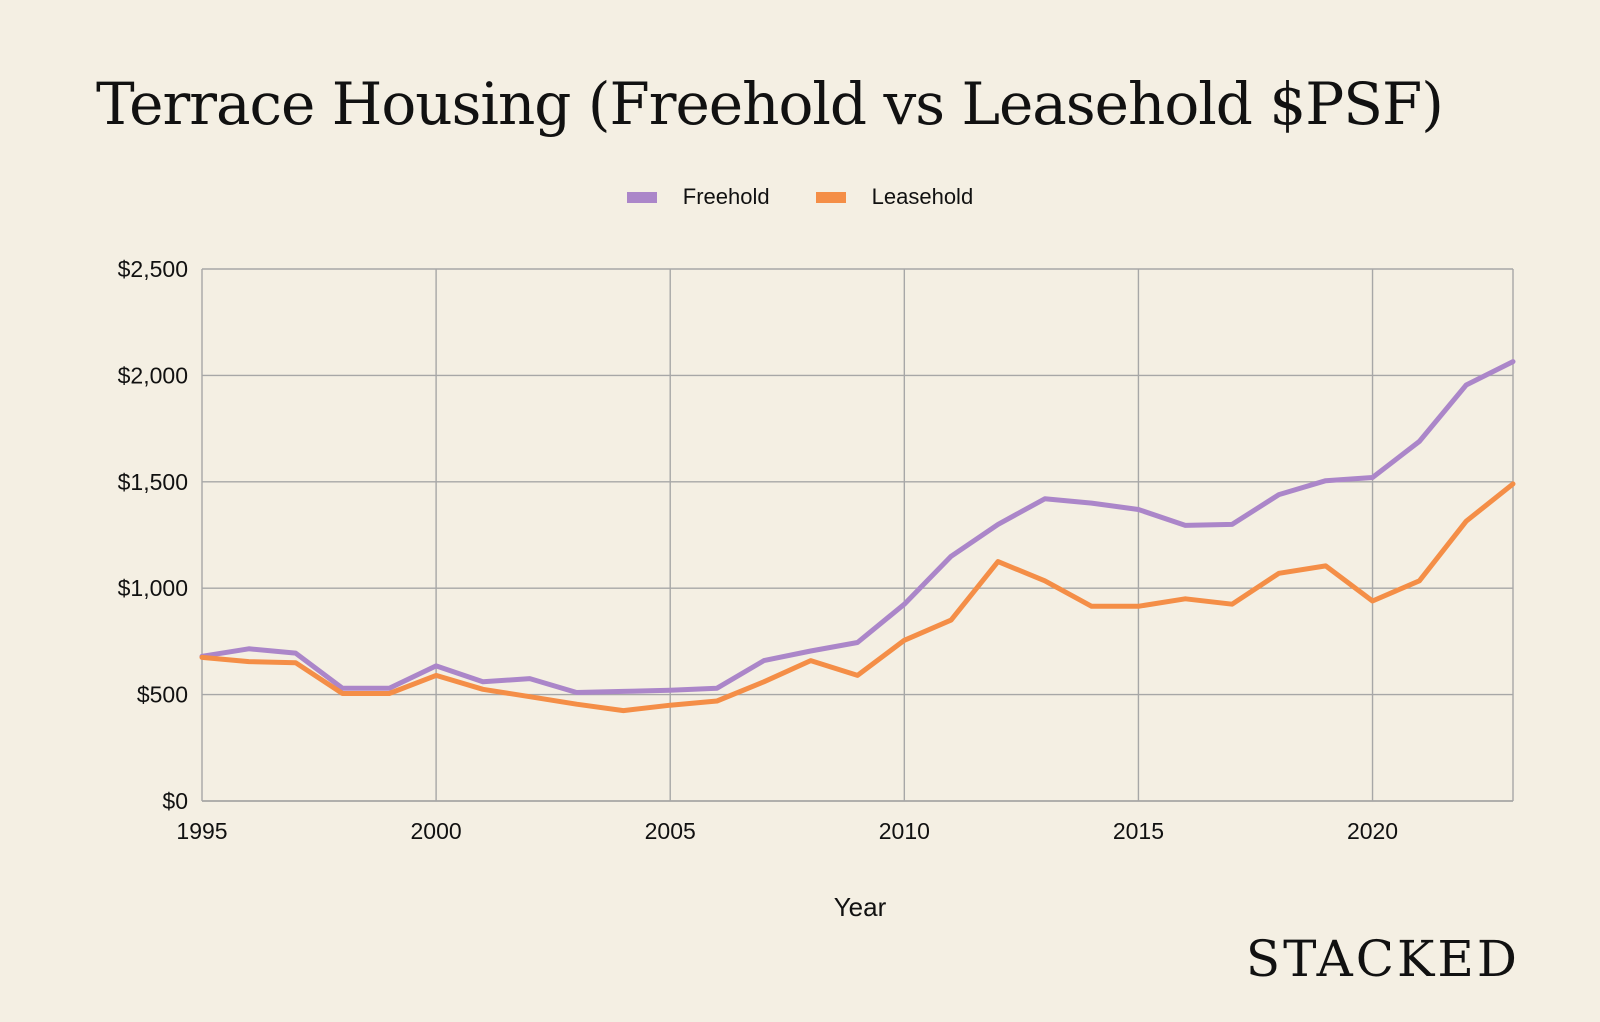 This screenshot has width=1600, height=1022. I want to click on y-tick-label: $1,000, so click(153, 588).